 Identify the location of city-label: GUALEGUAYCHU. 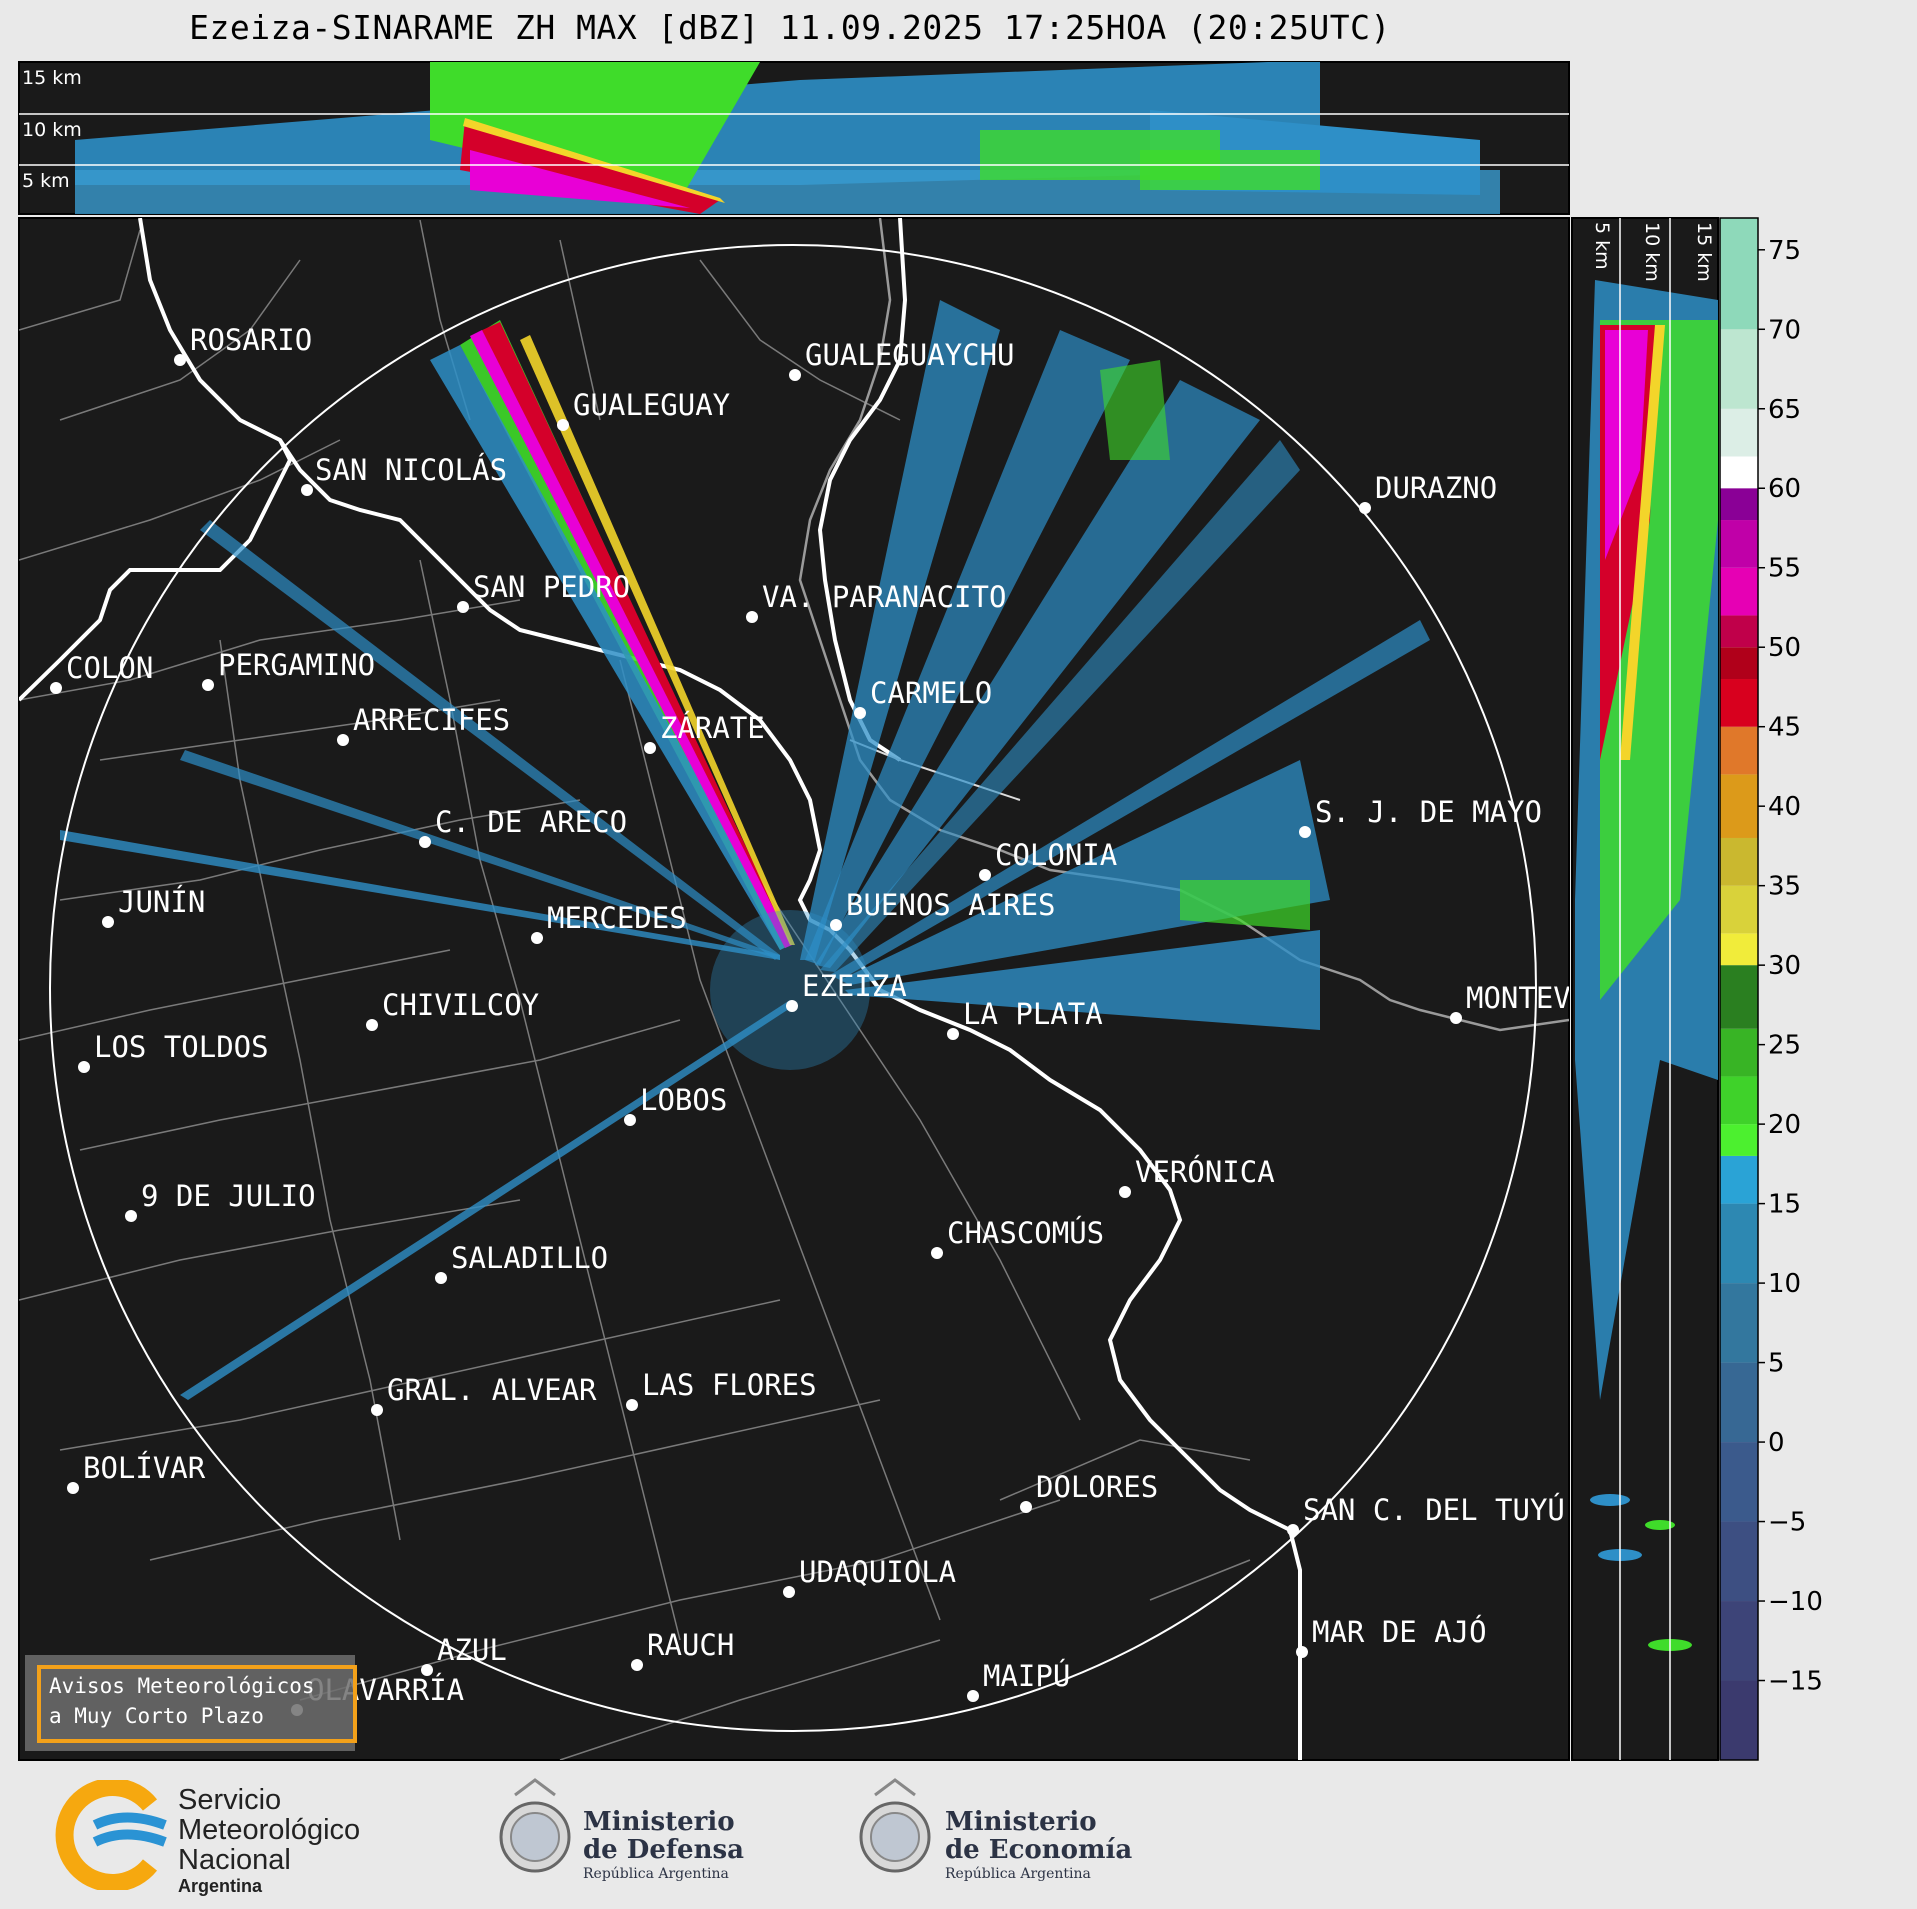
(910, 355).